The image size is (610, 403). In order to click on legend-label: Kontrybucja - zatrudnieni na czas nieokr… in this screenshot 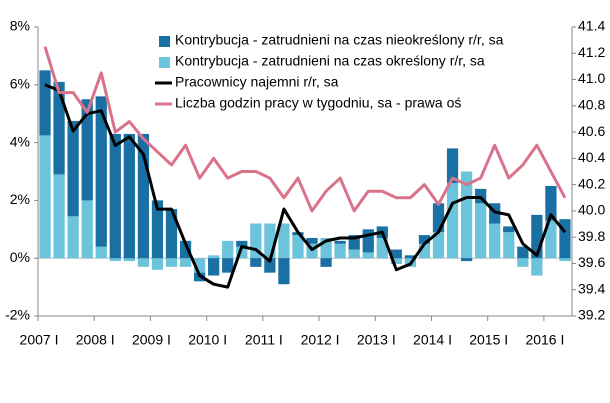, I will do `click(339, 40)`.